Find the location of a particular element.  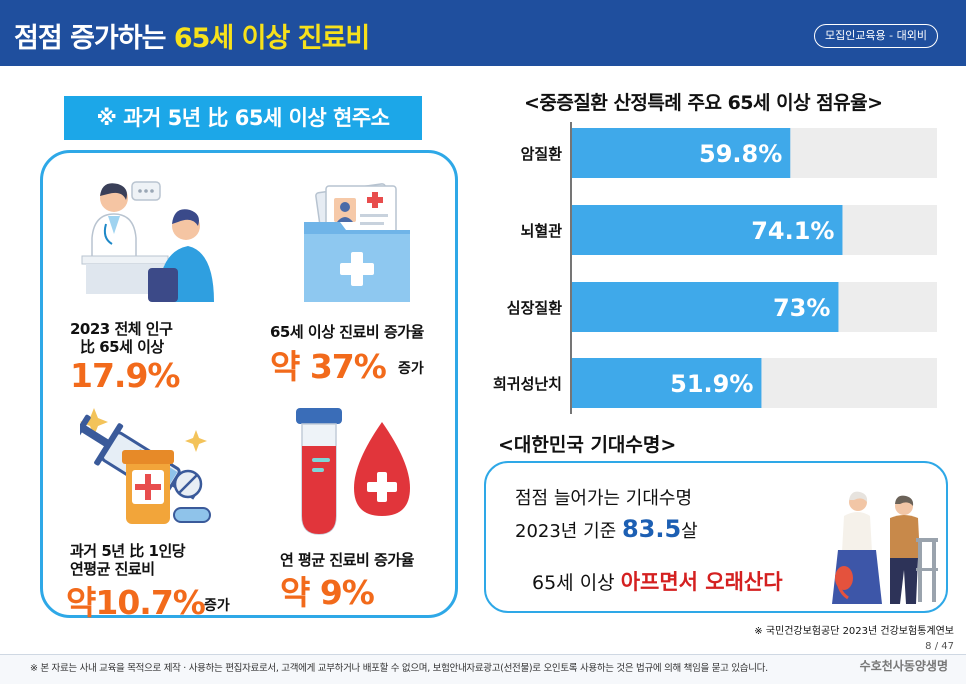

category-label: 뇌혈관 is located at coordinates (542, 231).